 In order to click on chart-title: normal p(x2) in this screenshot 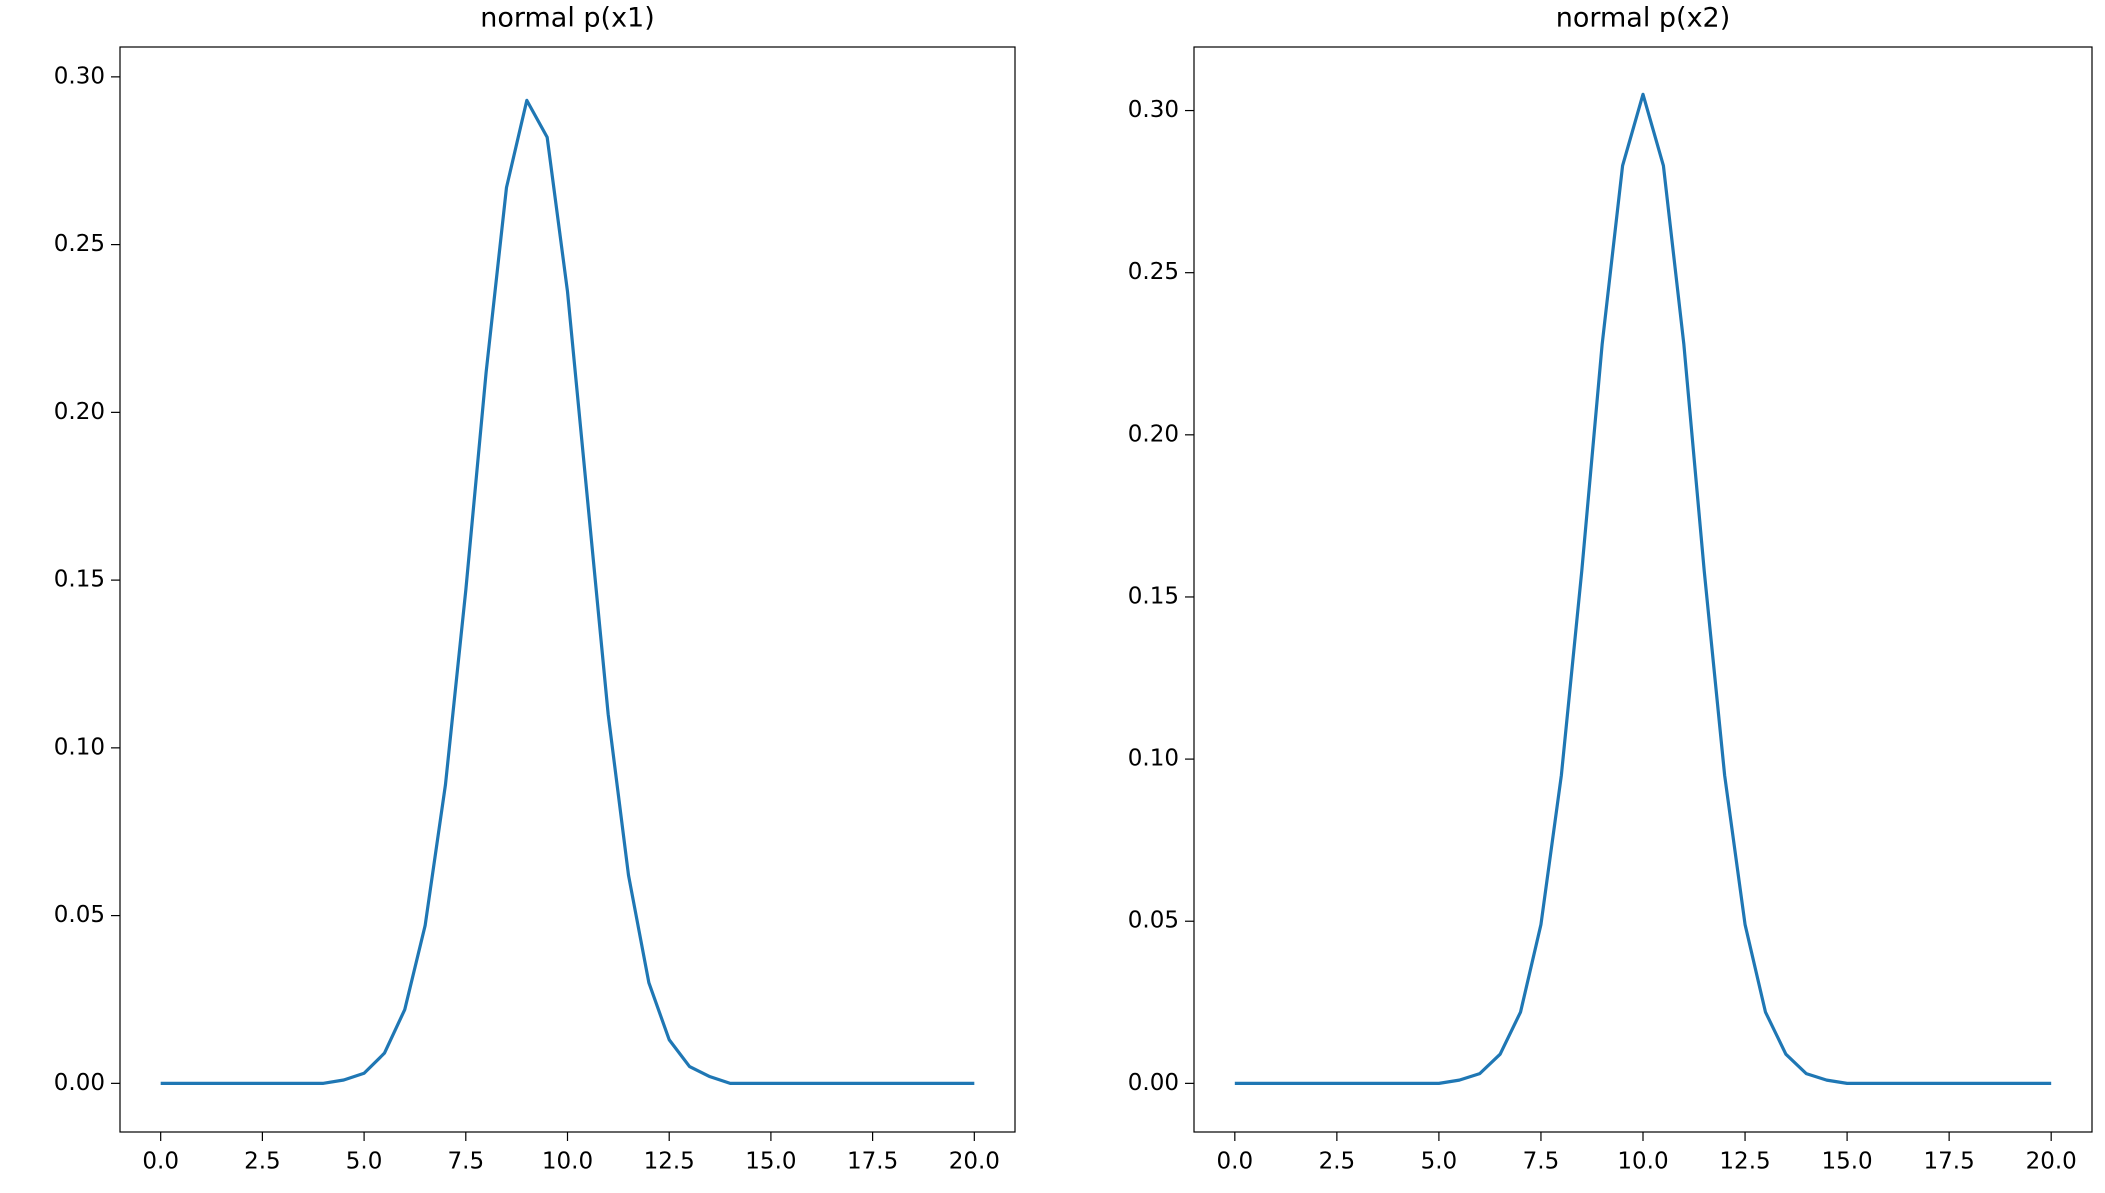, I will do `click(1643, 18)`.